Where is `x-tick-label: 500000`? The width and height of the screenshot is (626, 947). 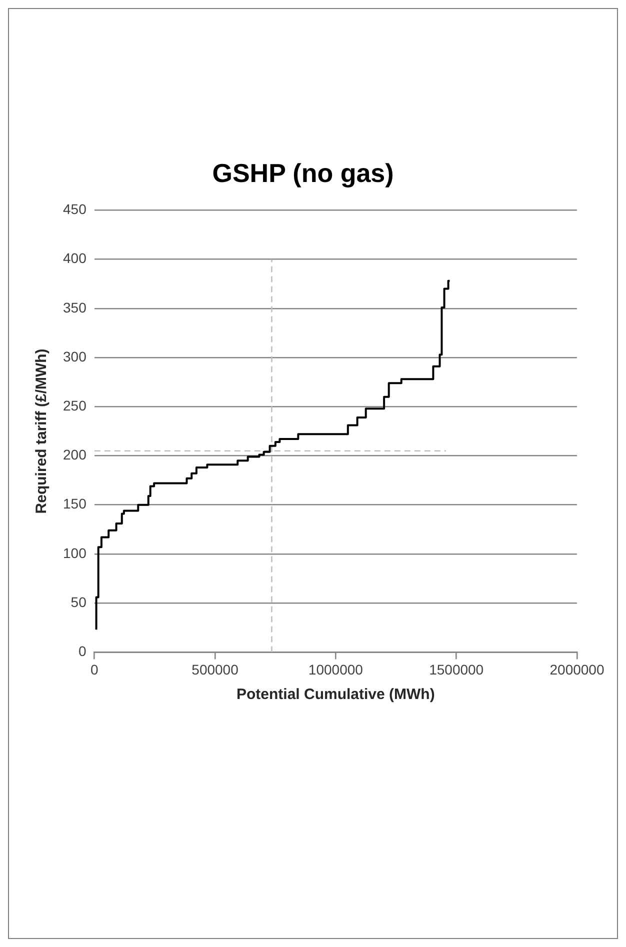
x-tick-label: 500000 is located at coordinates (215, 669).